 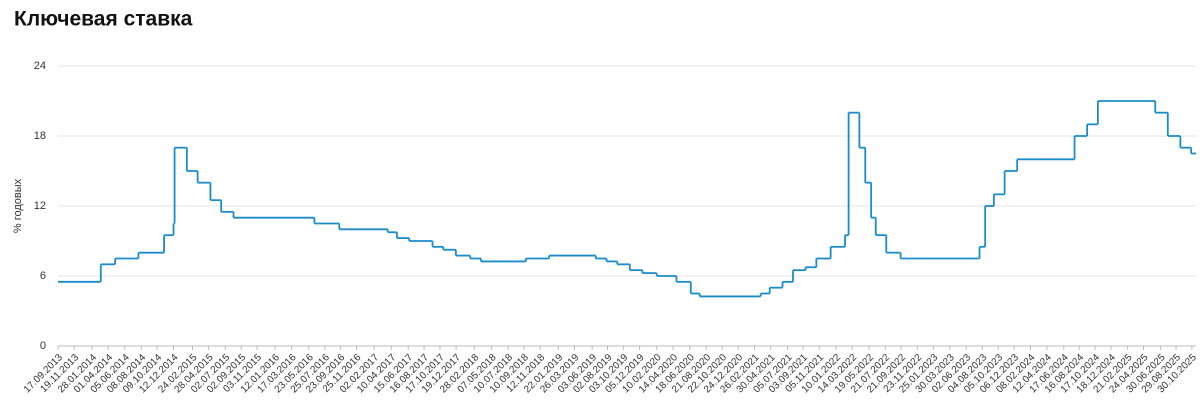 What do you see at coordinates (43, 276) in the screenshot?
I see `y-tick-label: 6` at bounding box center [43, 276].